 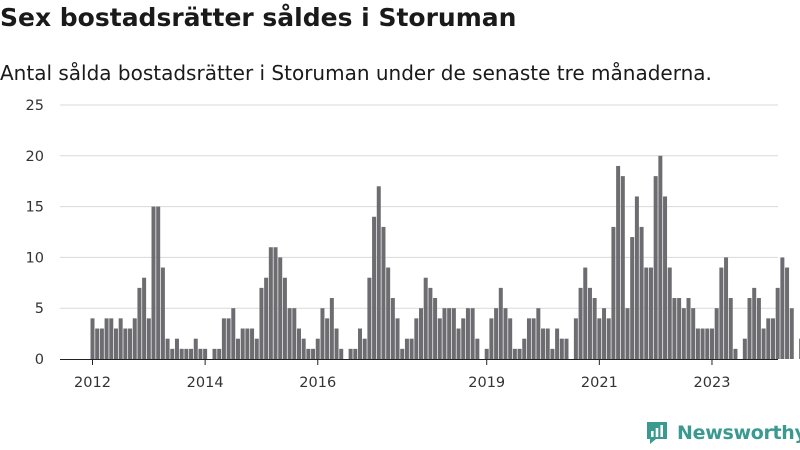 I want to click on y-tick-label: 10, so click(x=35, y=258).